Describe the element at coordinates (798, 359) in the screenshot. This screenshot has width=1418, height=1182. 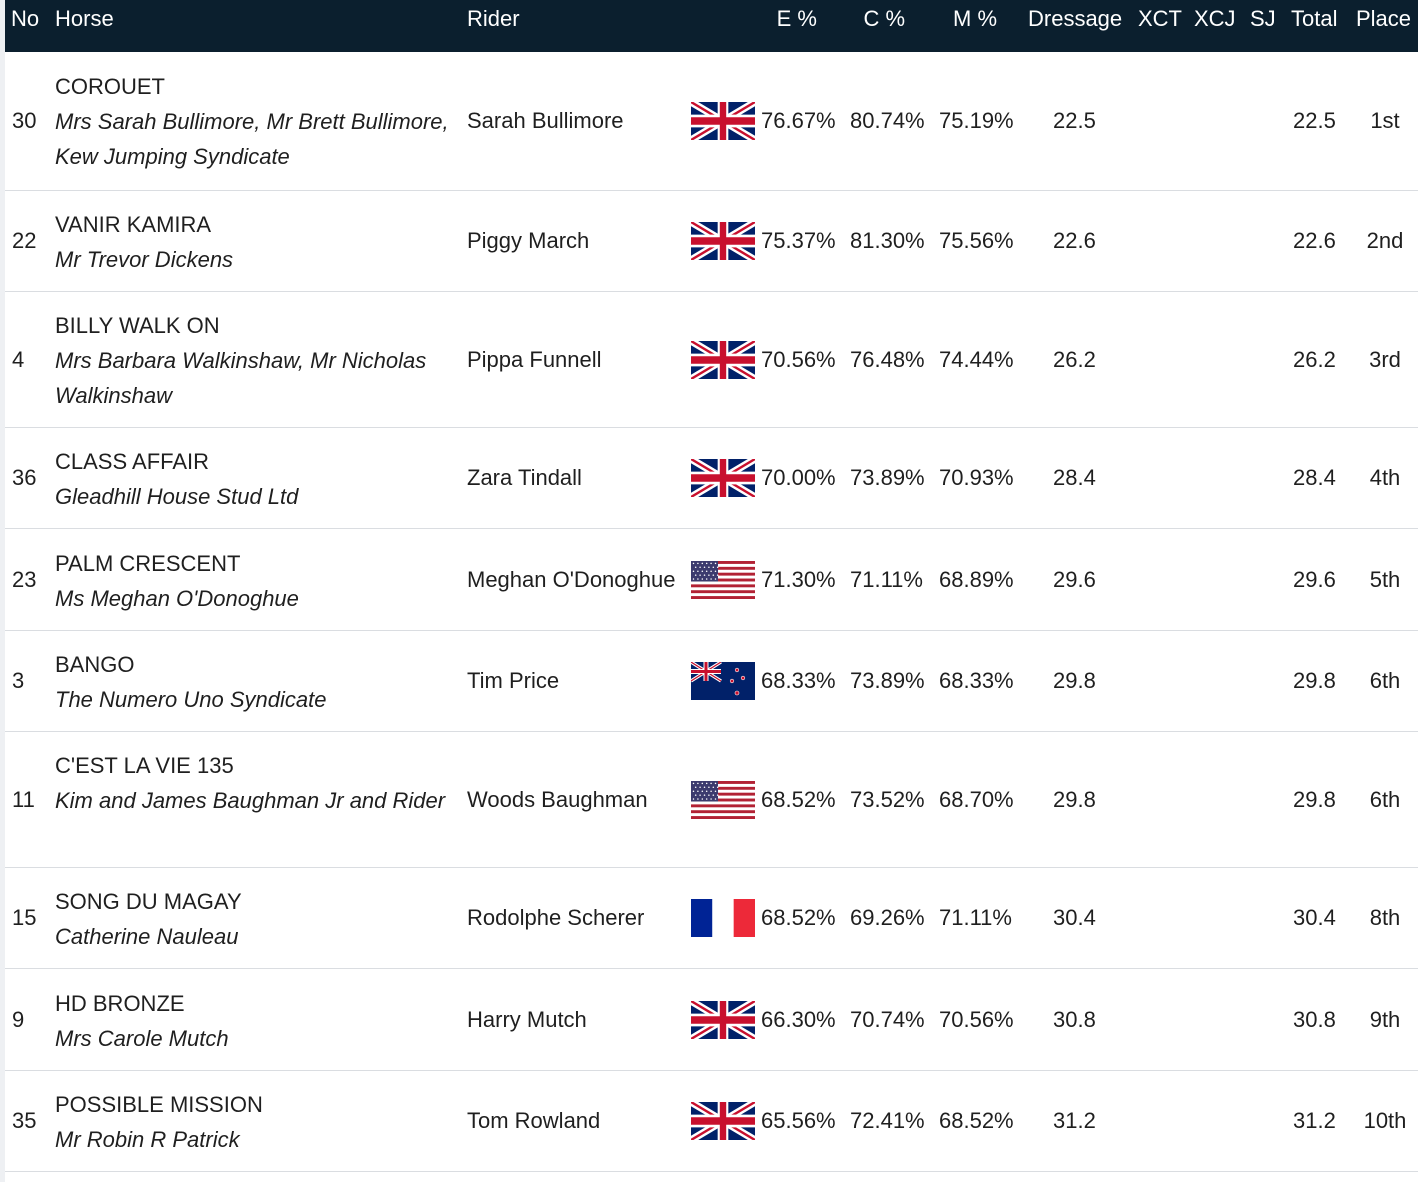
I see `e-score: 70.56%` at that location.